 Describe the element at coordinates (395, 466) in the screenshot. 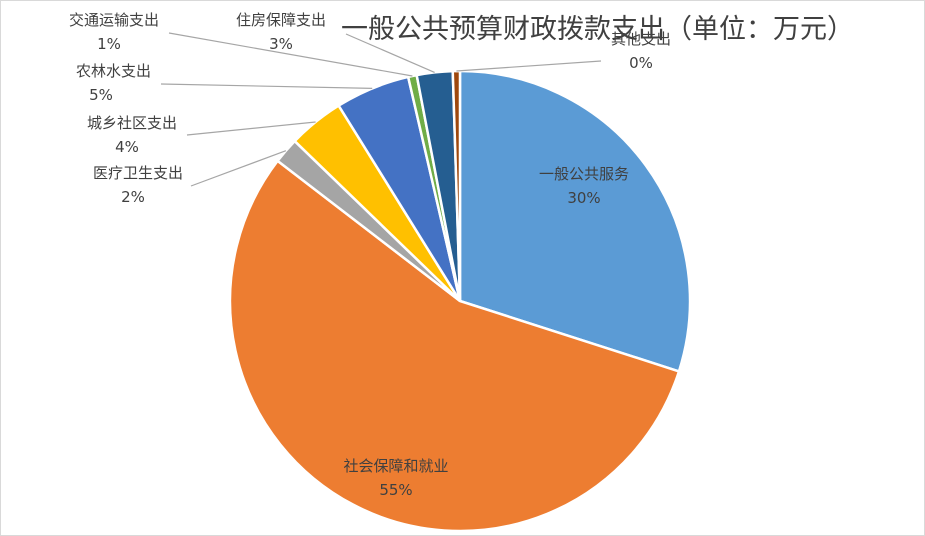

I see `slice-label: 社会保障和就业` at that location.